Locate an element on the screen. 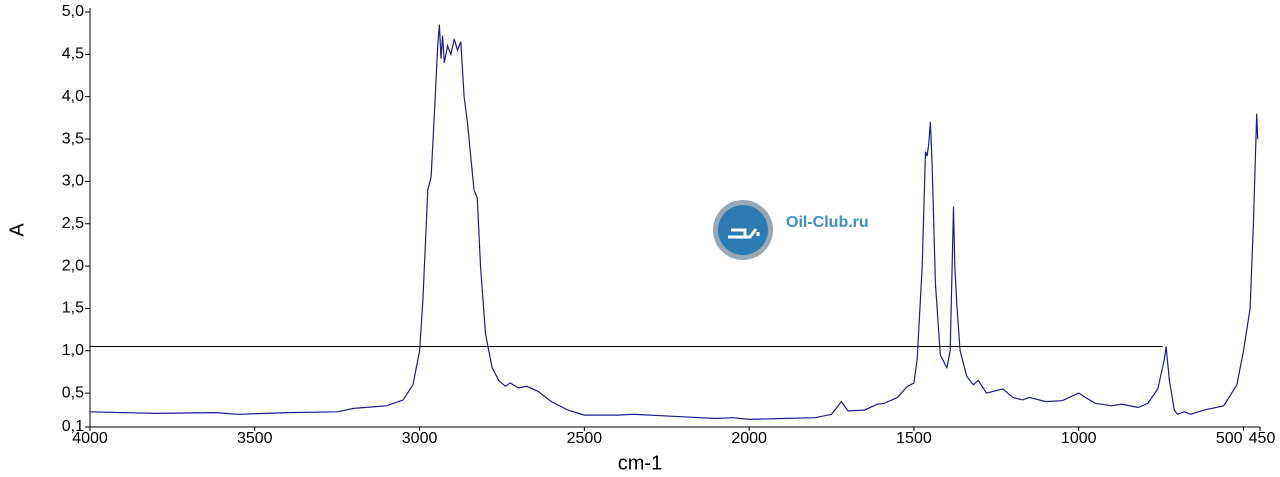 The height and width of the screenshot is (477, 1280). watermark-text: Oil-Club.ru is located at coordinates (827, 222).